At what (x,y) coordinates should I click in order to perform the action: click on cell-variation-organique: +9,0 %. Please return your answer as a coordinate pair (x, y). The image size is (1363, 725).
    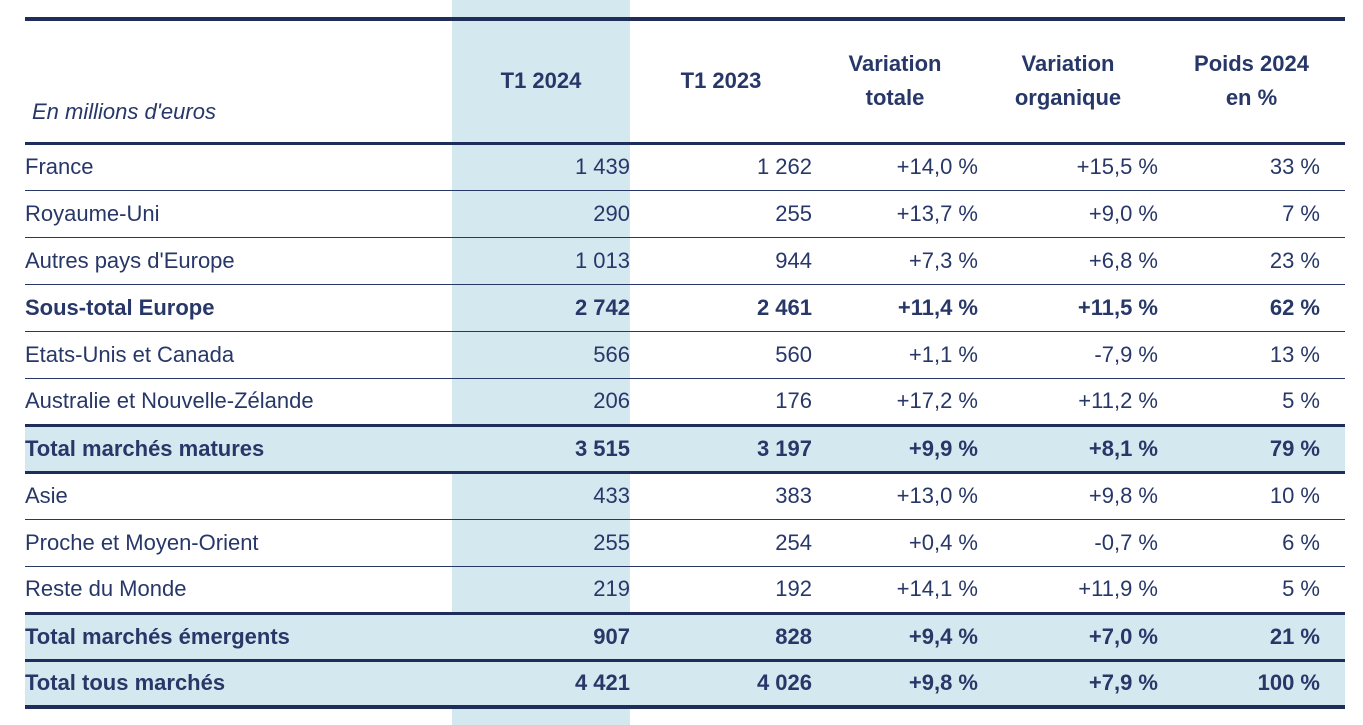
    Looking at the image, I should click on (1068, 214).